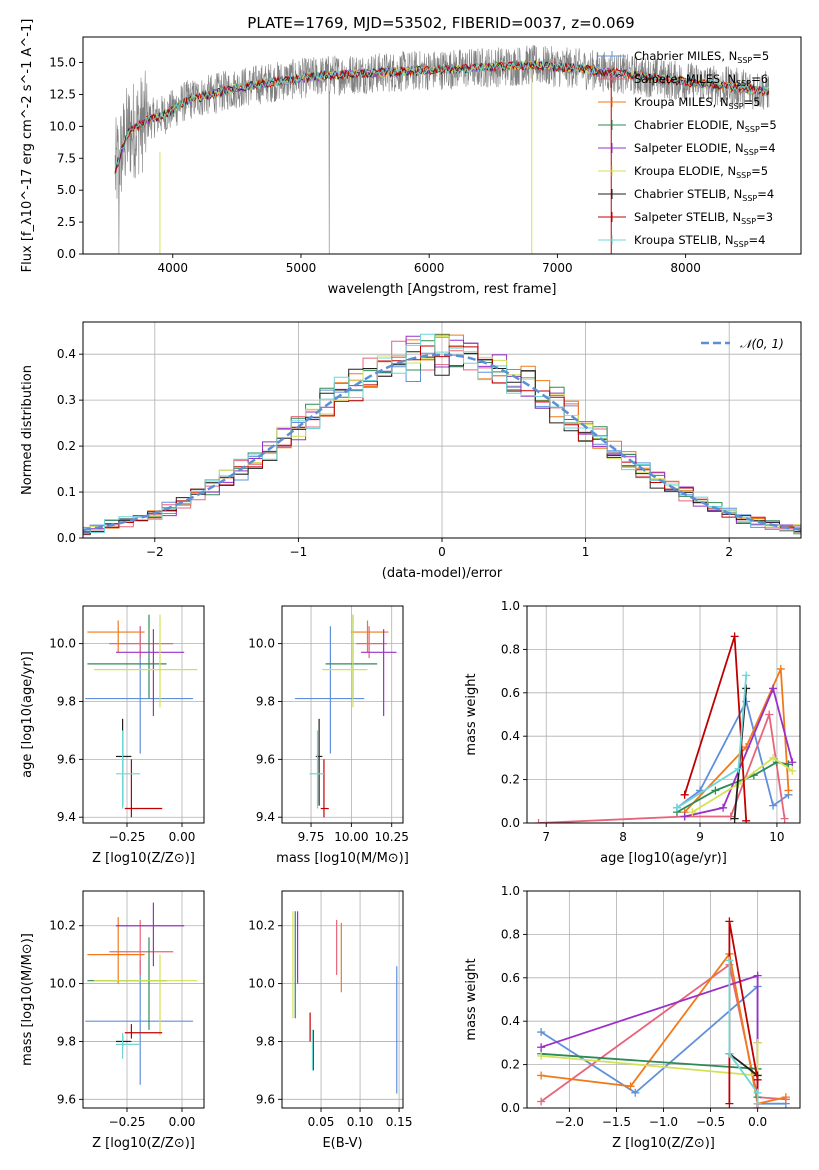 The image size is (819, 1170). What do you see at coordinates (66, 492) in the screenshot?
I see `y-tick-label: 0.1` at bounding box center [66, 492].